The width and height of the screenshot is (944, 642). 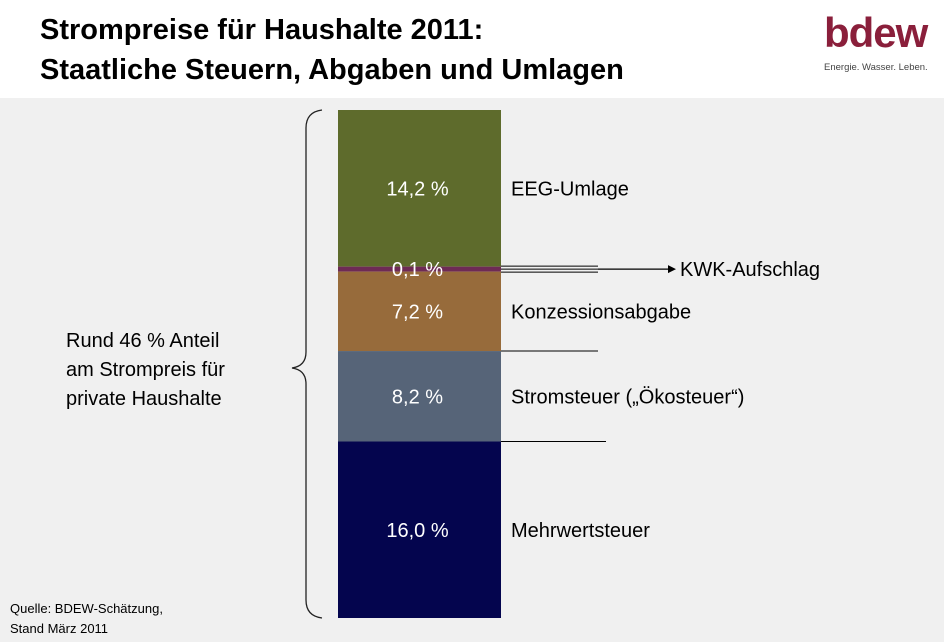 I want to click on arrow-head-icon, so click(x=672, y=269).